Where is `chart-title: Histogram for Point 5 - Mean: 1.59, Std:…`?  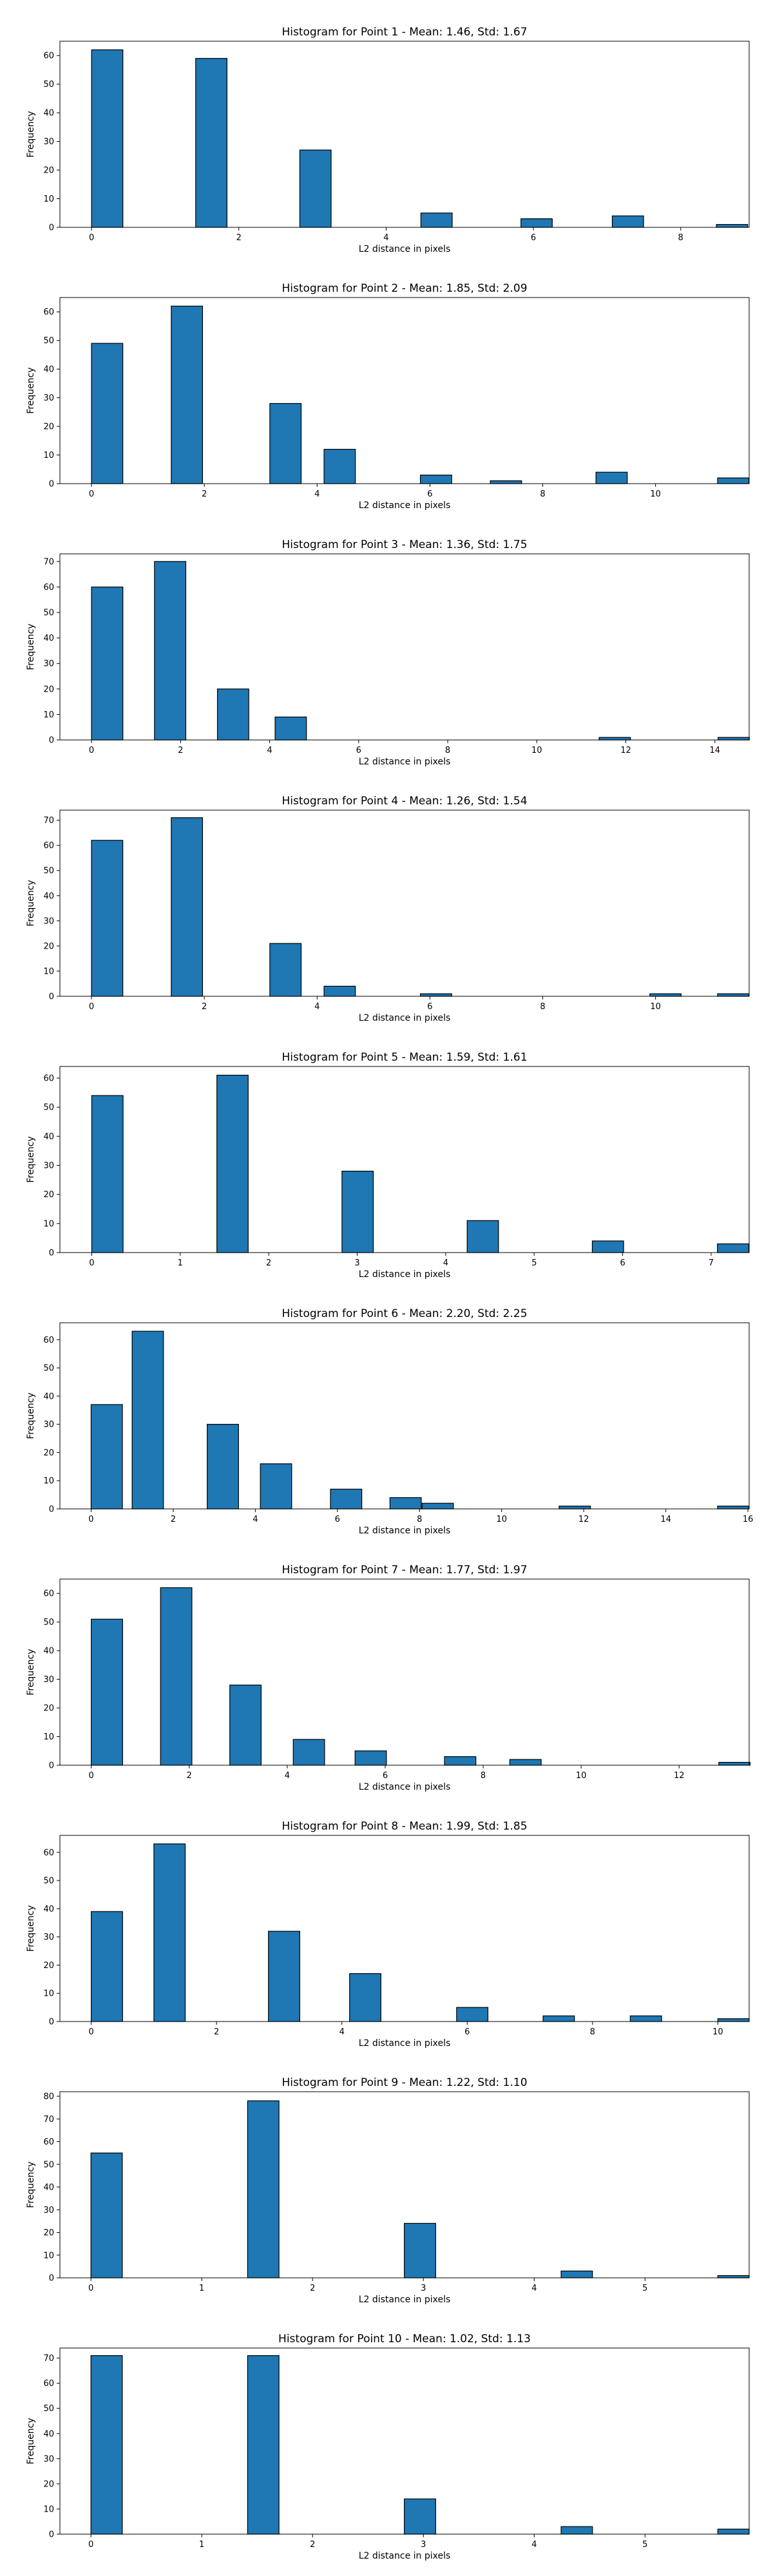 chart-title: Histogram for Point 5 - Mean: 1.59, Std:… is located at coordinates (404, 1058).